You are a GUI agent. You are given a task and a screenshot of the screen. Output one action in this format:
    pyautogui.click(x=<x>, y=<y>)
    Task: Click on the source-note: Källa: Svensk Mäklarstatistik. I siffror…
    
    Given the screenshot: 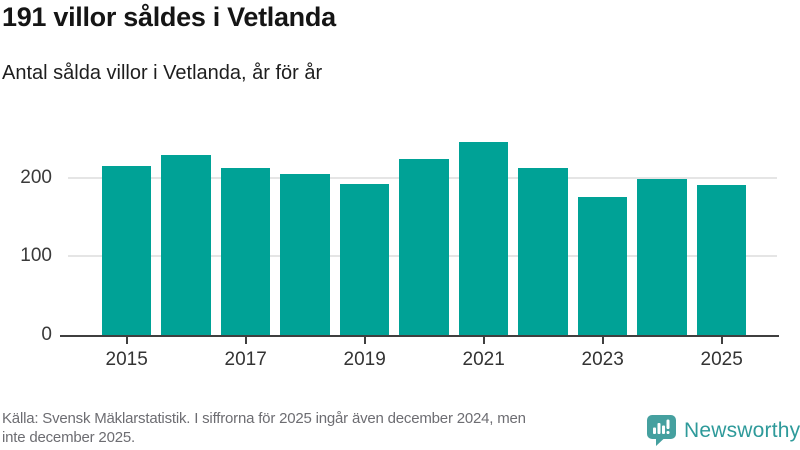 What is the action you would take?
    pyautogui.click(x=324, y=428)
    